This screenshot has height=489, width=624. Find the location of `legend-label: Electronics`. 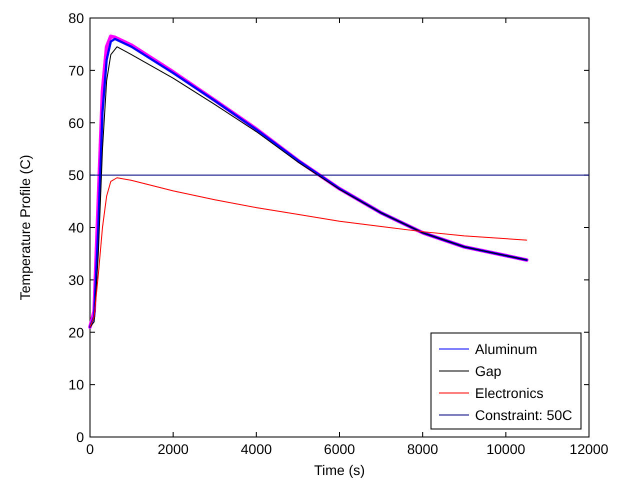

legend-label: Electronics is located at coordinates (509, 393).